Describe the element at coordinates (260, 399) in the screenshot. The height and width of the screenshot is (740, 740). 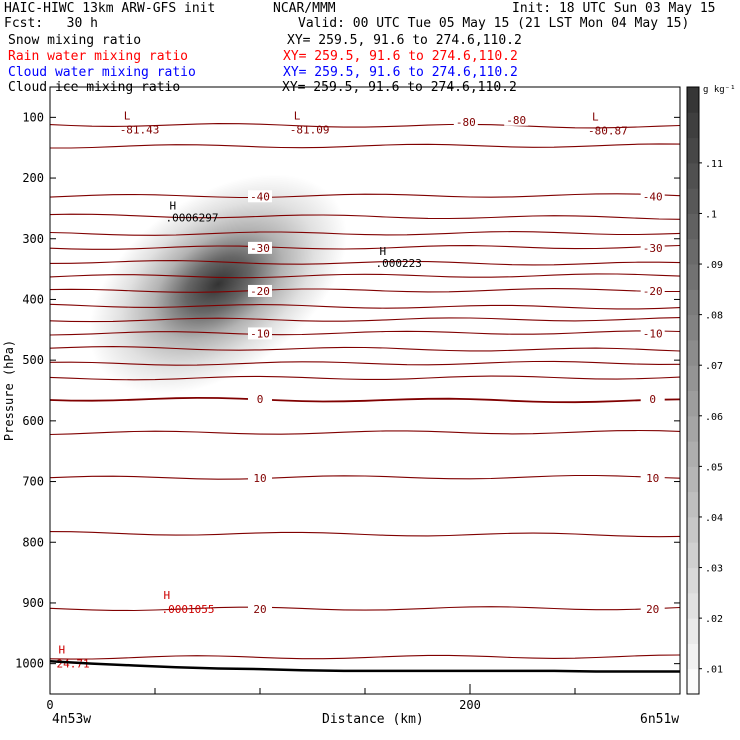
I see `contour-label: 0` at that location.